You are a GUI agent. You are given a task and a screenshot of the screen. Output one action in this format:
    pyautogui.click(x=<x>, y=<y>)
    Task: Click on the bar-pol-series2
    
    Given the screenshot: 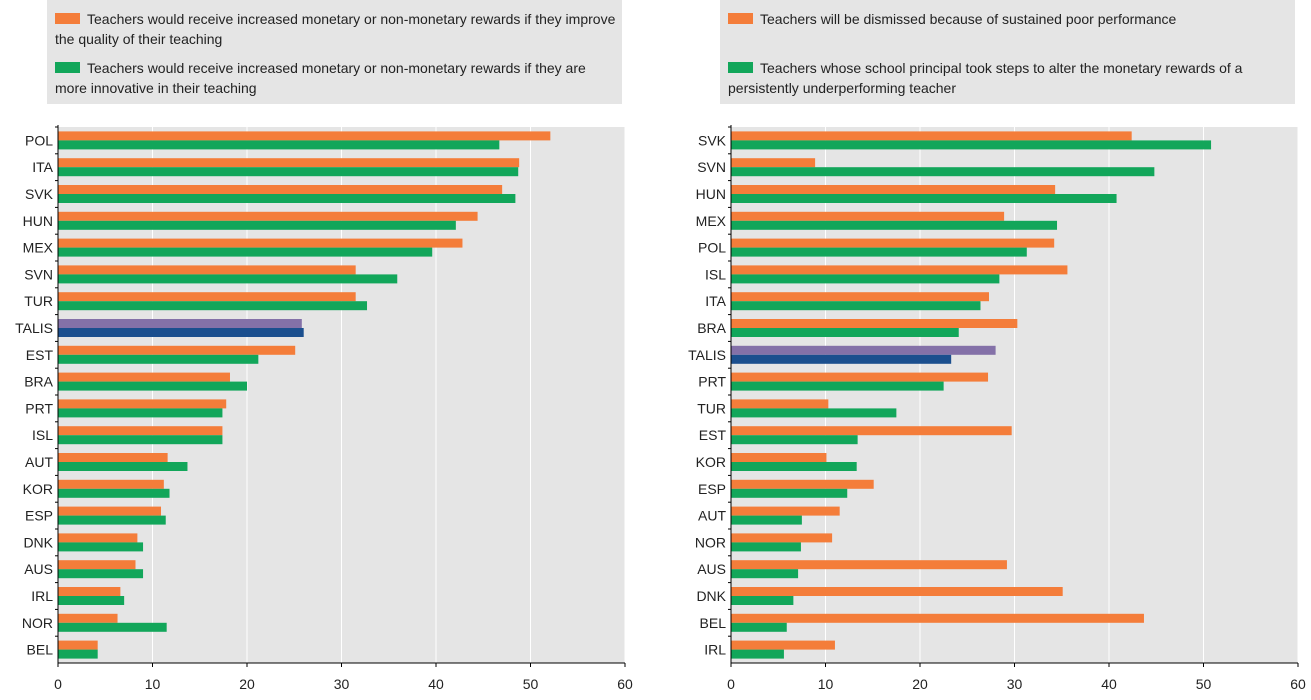 What is the action you would take?
    pyautogui.click(x=879, y=252)
    